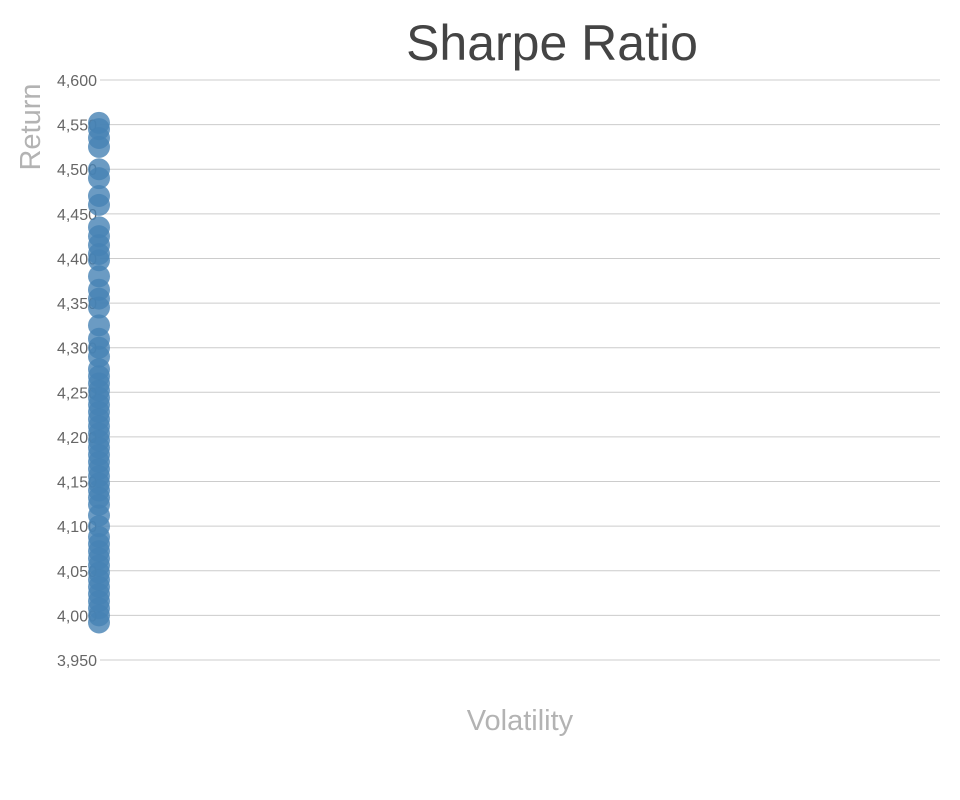 This screenshot has width=960, height=800. Describe the element at coordinates (77, 126) in the screenshot. I see `y-tick-label: 4,550` at that location.